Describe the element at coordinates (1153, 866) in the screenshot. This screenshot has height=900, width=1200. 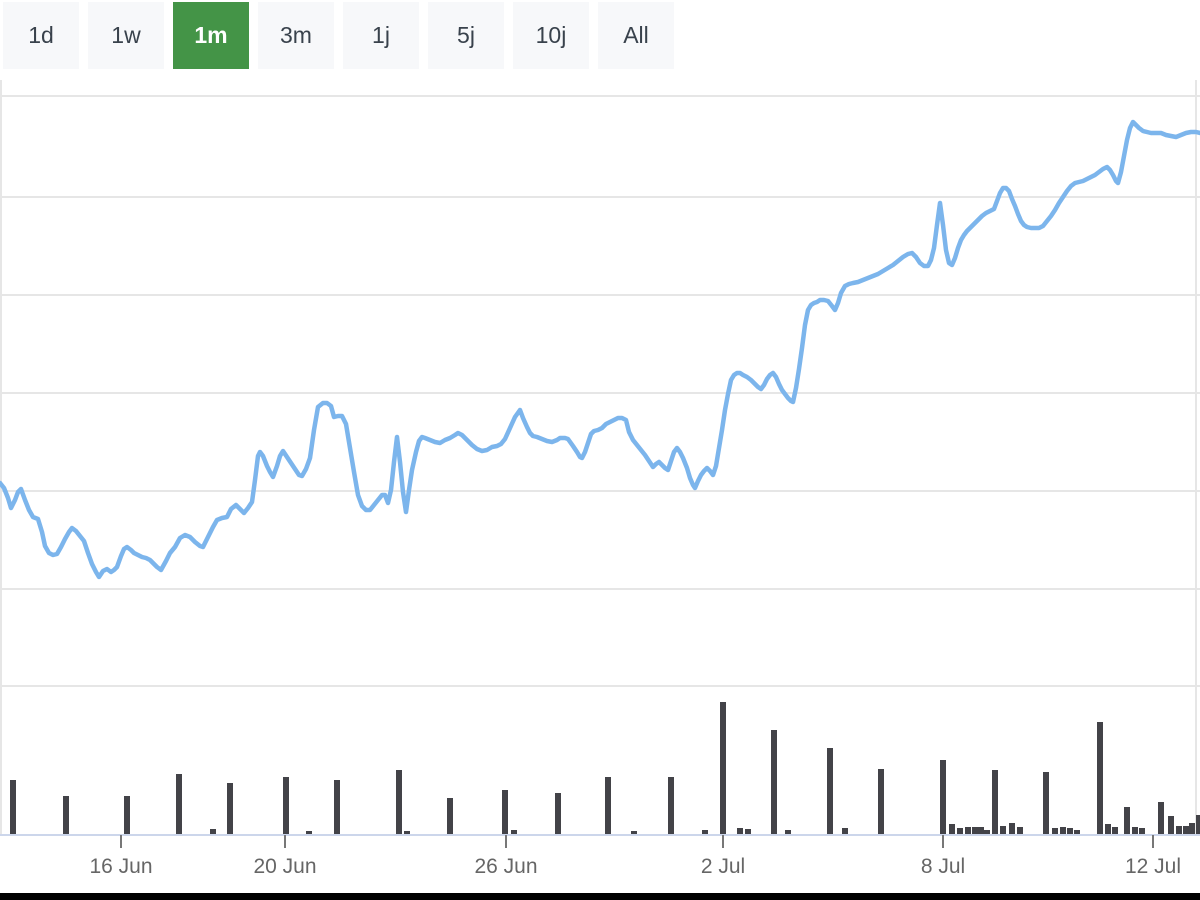
I see `x-axis-label: 12 Jul` at that location.